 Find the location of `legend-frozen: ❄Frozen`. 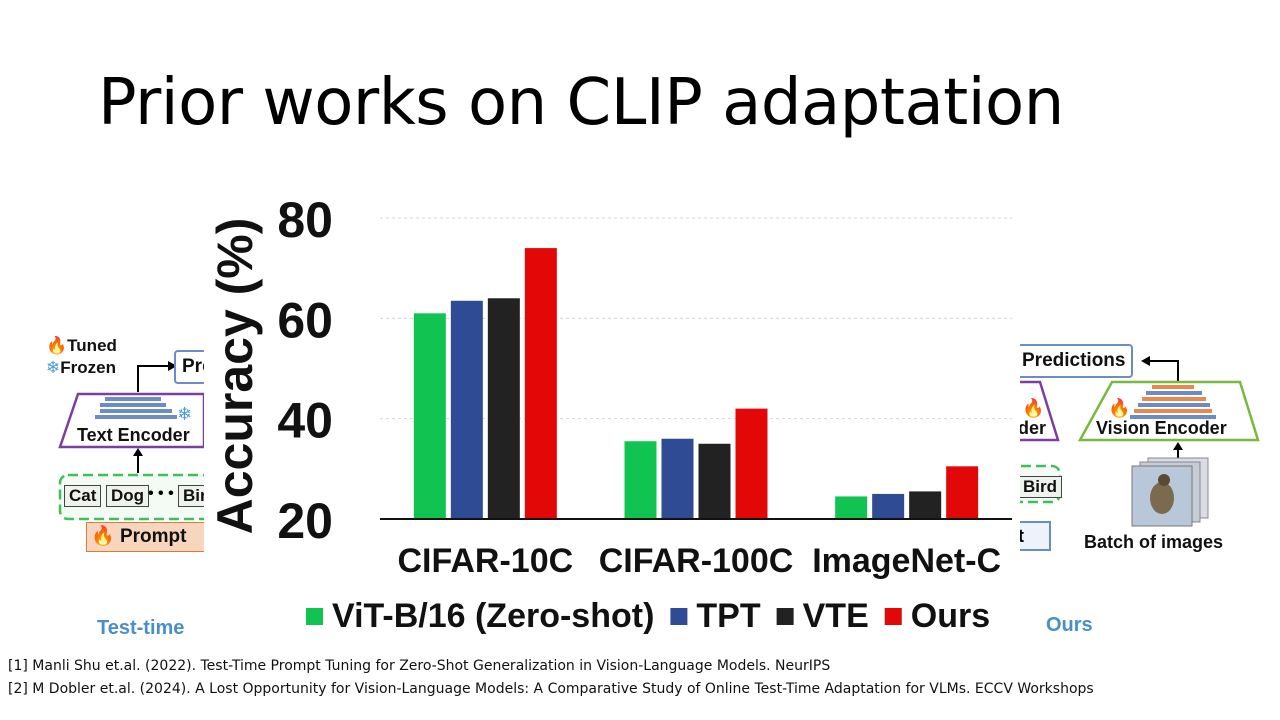

legend-frozen: ❄Frozen is located at coordinates (81, 368).